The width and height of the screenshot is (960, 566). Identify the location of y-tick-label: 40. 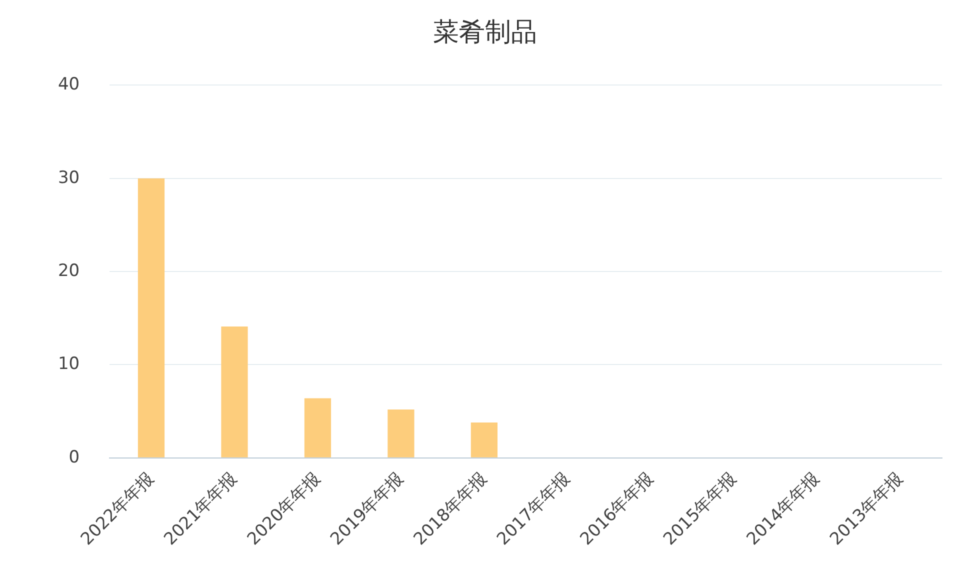
(69, 84).